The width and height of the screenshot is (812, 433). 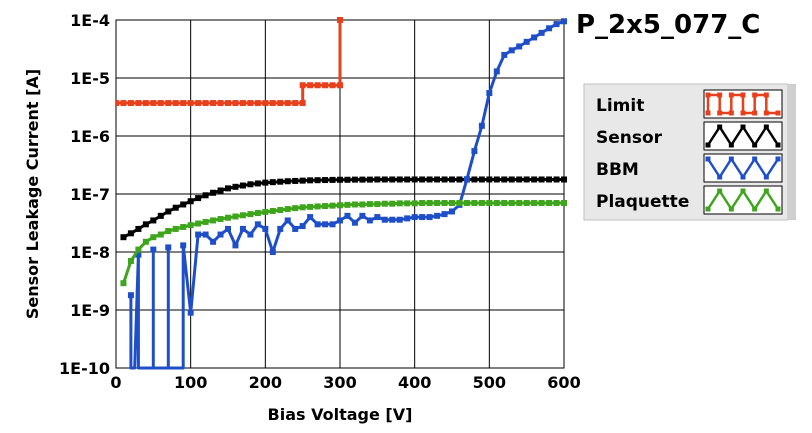 What do you see at coordinates (90, 252) in the screenshot?
I see `y-tick-label: 1E-8` at bounding box center [90, 252].